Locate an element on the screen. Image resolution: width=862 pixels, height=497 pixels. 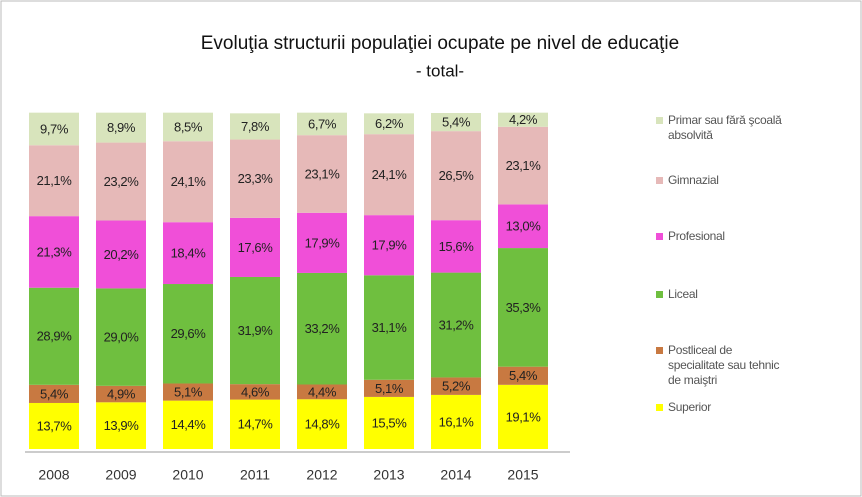
data-label: 13,0% is located at coordinates (524, 226).